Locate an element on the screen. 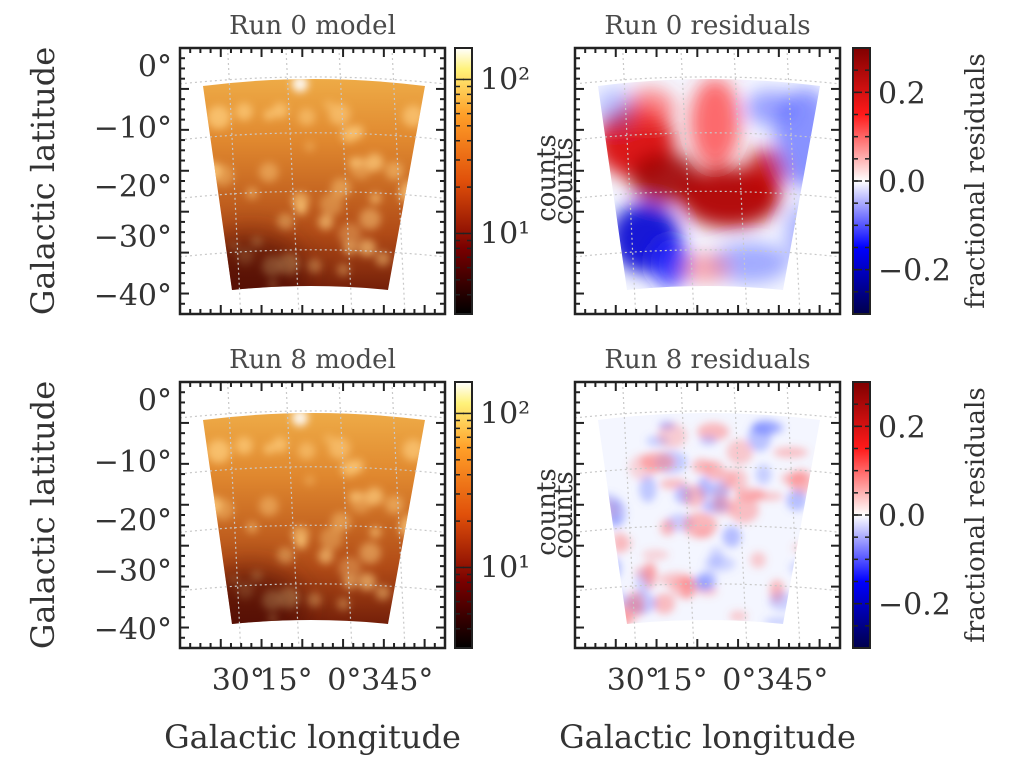 This screenshot has height=772, width=1024. colorbar-tick-label: −0.2 is located at coordinates (914, 605).